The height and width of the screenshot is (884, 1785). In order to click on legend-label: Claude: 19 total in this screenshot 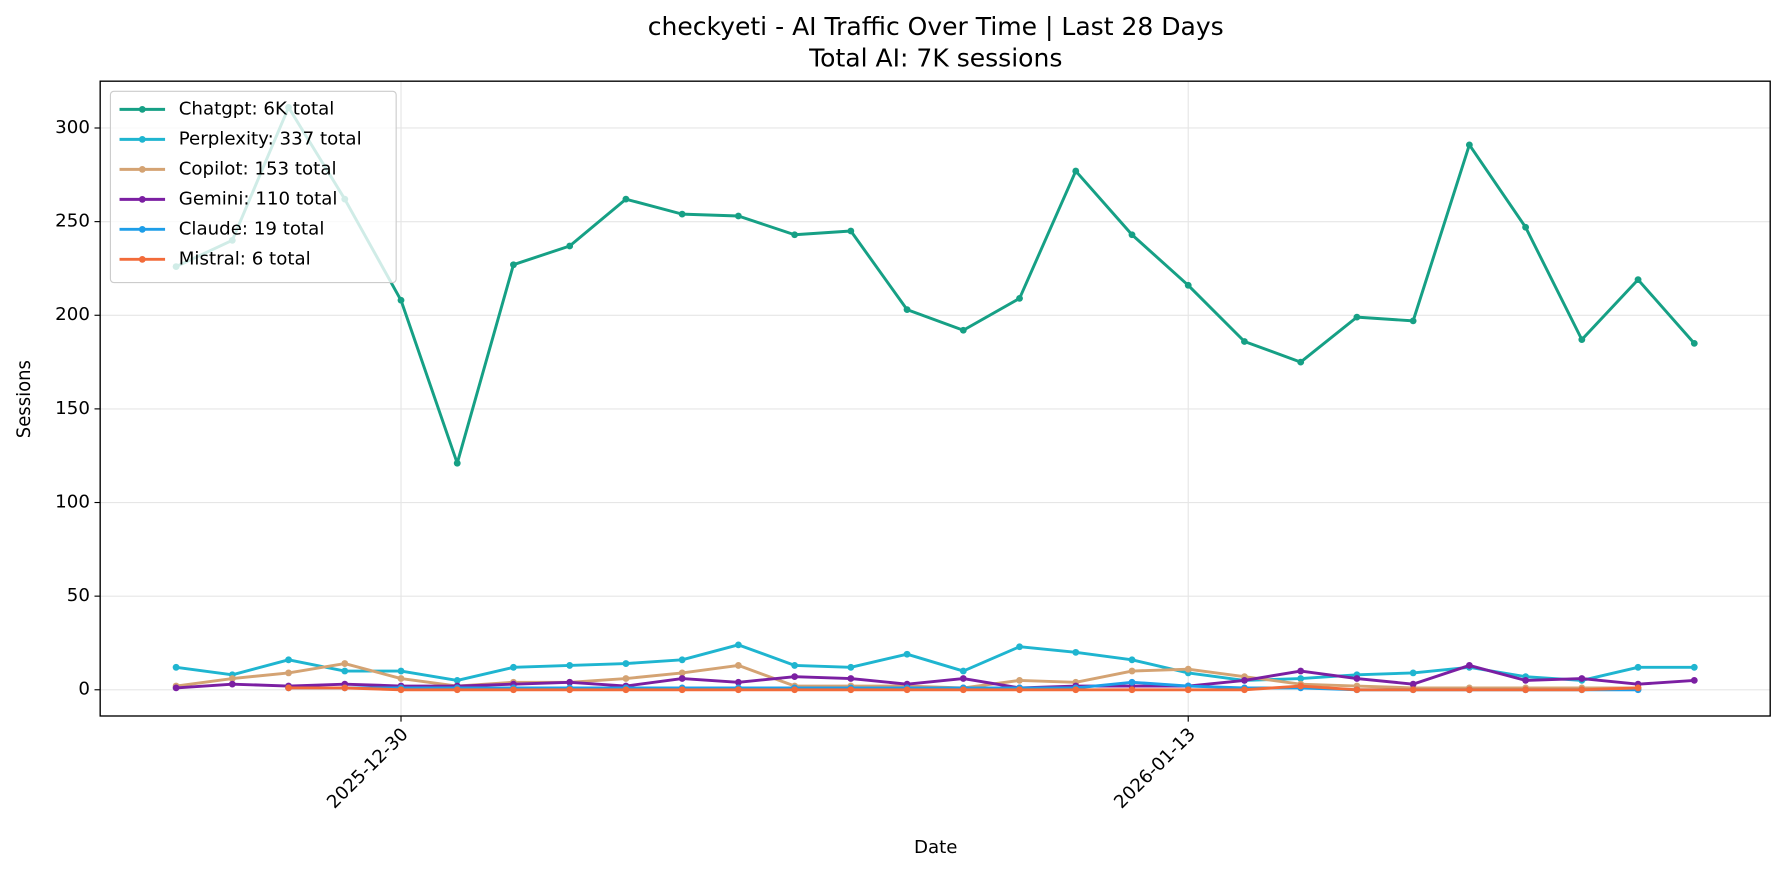, I will do `click(252, 228)`.